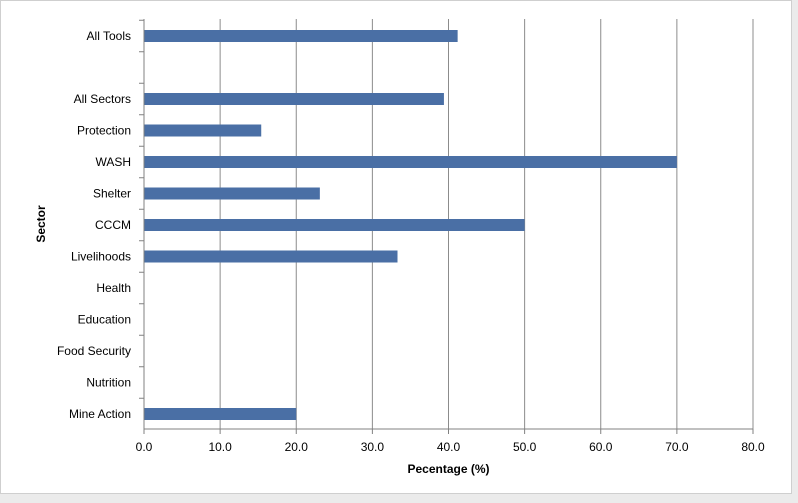  I want to click on x-tick-label: 60.0, so click(601, 447).